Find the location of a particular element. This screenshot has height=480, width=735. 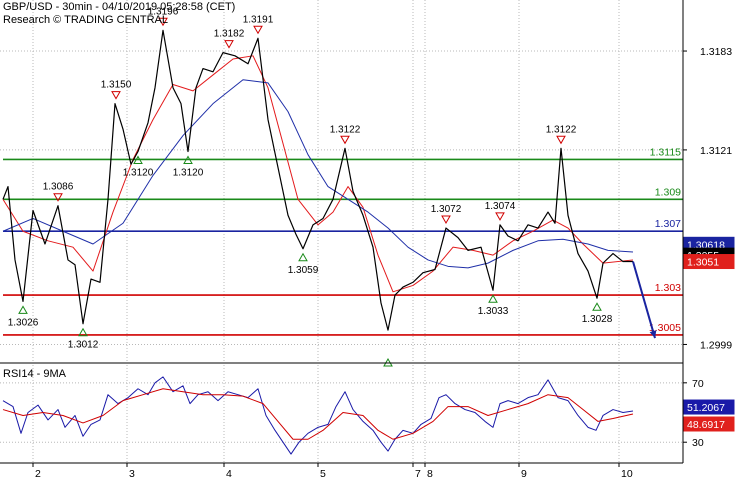

high-label: 1.3072 is located at coordinates (446, 209).